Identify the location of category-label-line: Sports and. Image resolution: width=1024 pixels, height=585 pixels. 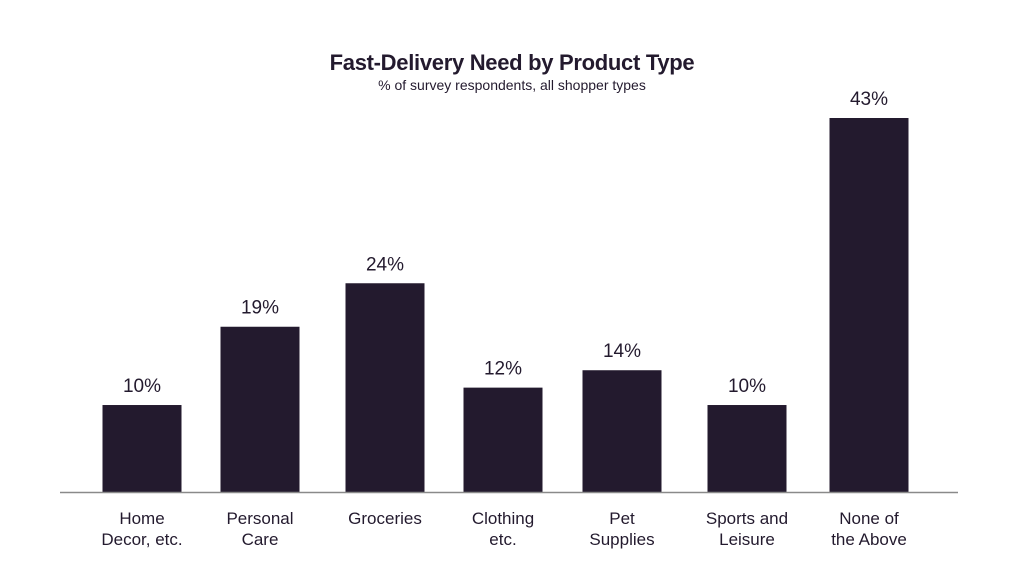
(747, 518).